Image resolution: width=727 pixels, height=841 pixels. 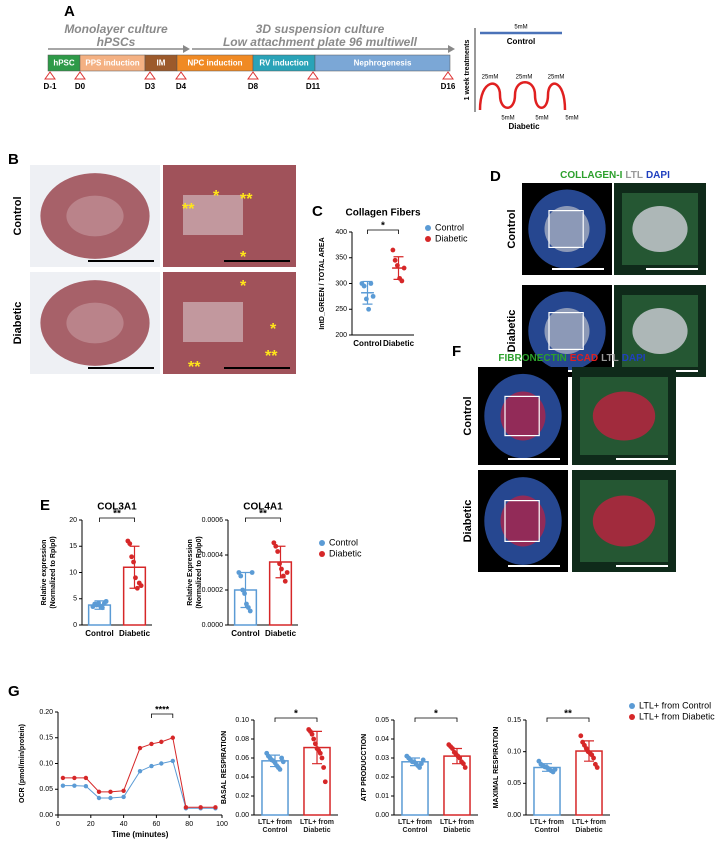 I want to click on legend-label: Control, so click(x=343, y=542).